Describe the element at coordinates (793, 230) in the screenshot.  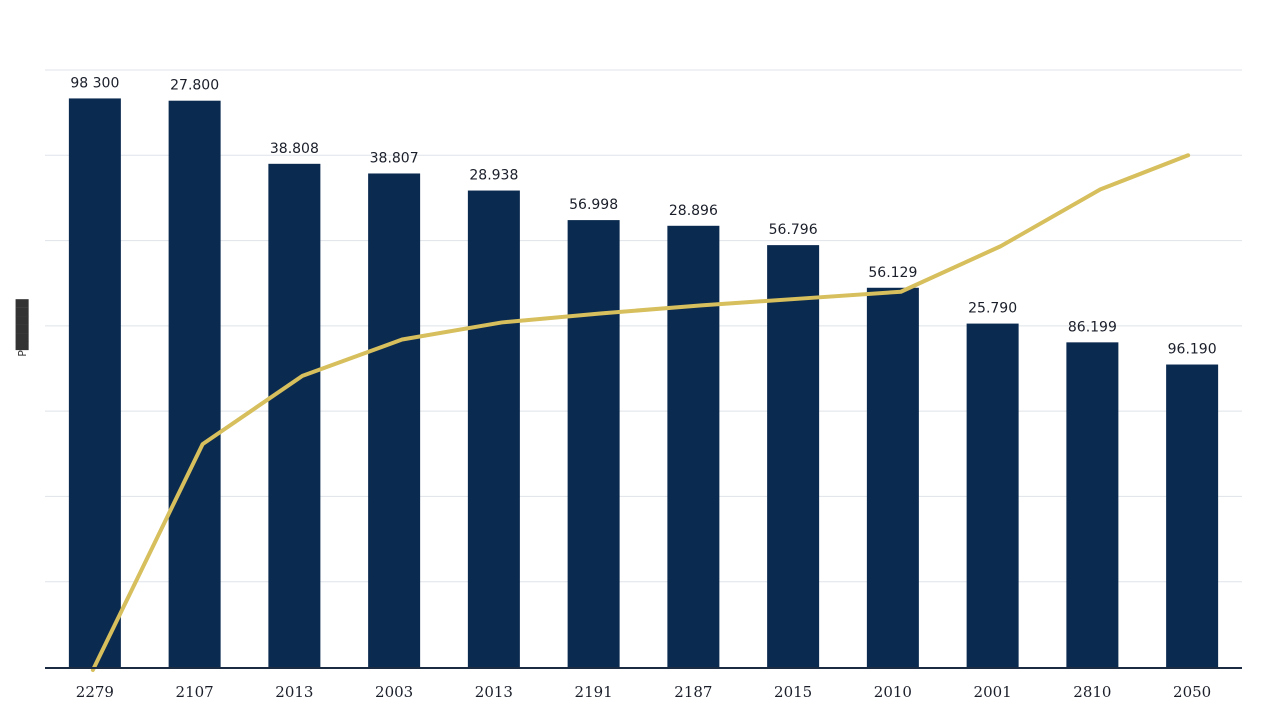
I see `bar-data-label: 56.796` at that location.